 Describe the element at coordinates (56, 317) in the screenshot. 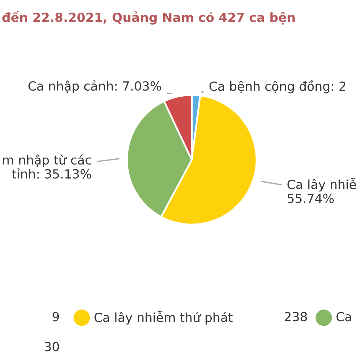

I see `text: 9` at that location.